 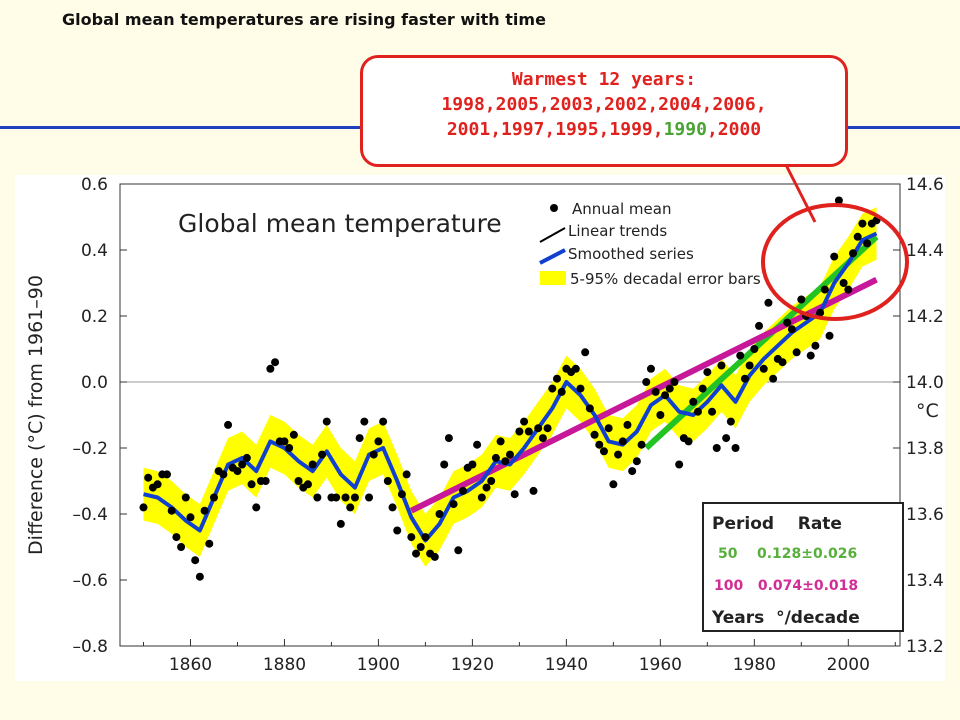 I want to click on y-tick-label: 0.2, so click(x=94, y=317).